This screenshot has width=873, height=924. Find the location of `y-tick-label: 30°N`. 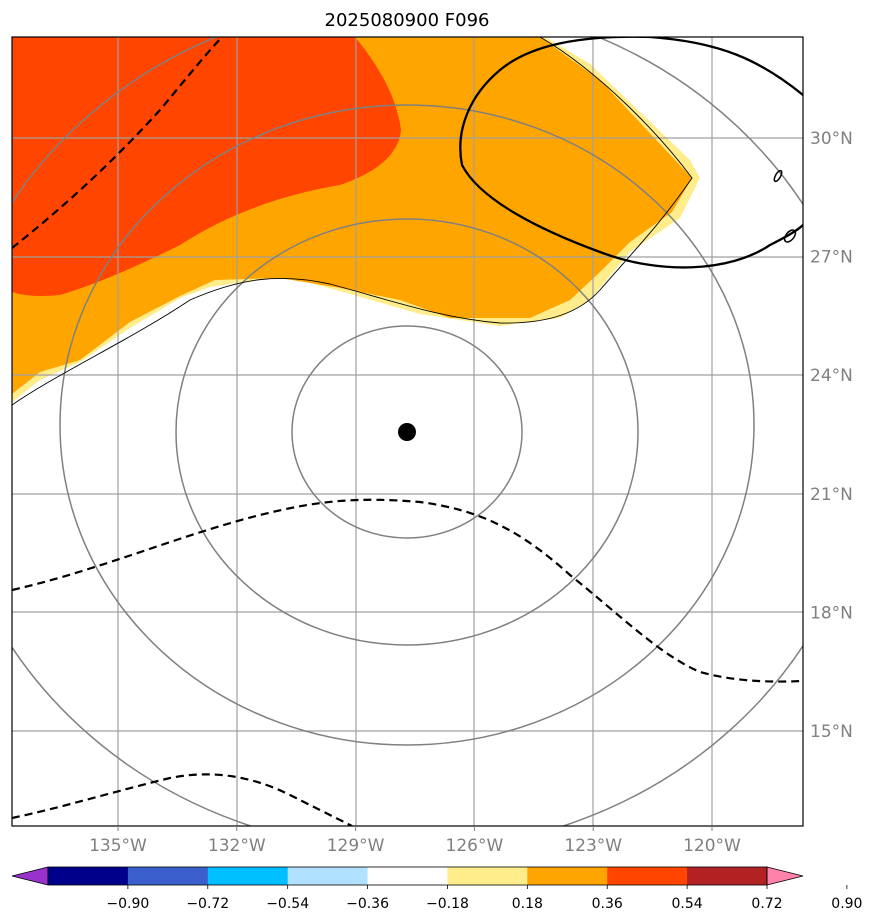

y-tick-label: 30°N is located at coordinates (831, 139).